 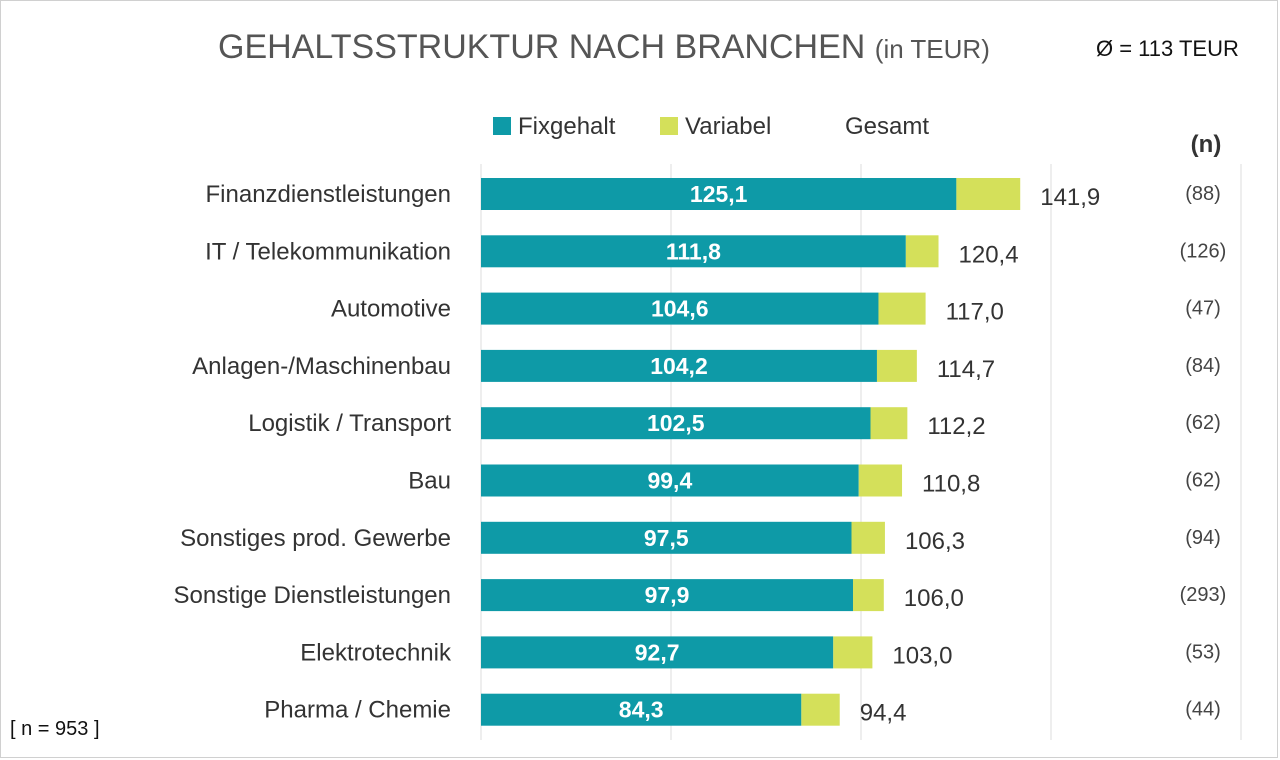 I want to click on data-label-fixgehalt: 99,4, so click(x=669, y=481).